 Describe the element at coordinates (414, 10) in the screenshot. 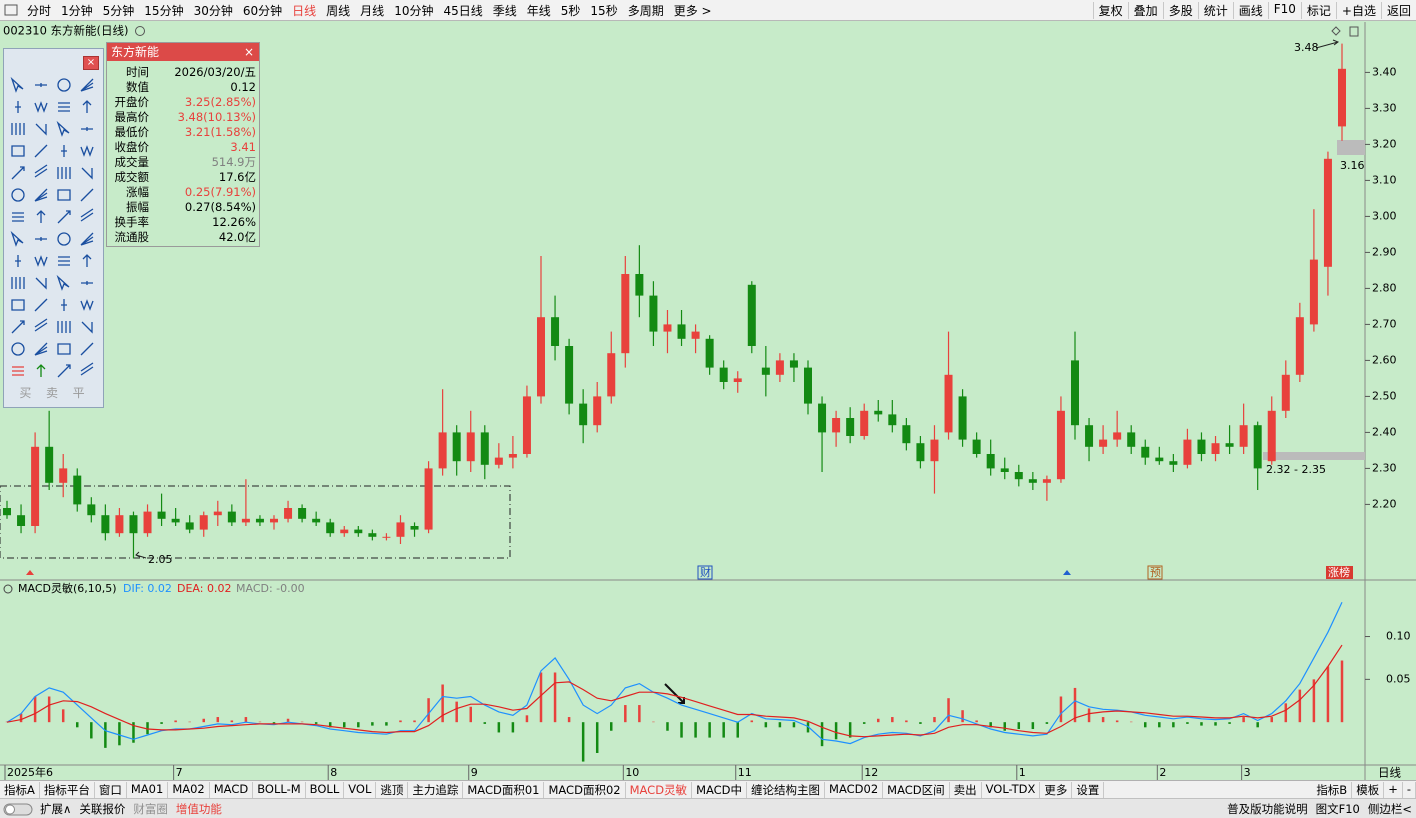

I see `period-tab: 10分钟` at that location.